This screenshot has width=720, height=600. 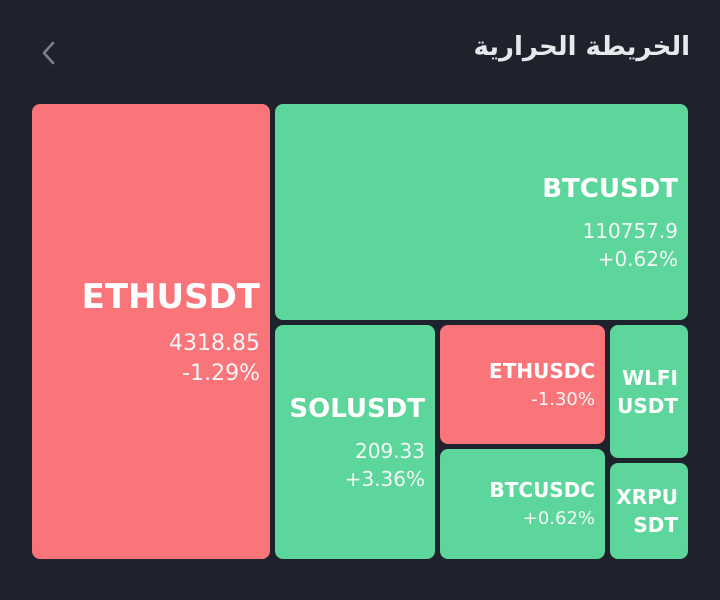 What do you see at coordinates (522, 504) in the screenshot?
I see `heatmap-tile-btcusdc: BTCUSDC +0.62%` at bounding box center [522, 504].